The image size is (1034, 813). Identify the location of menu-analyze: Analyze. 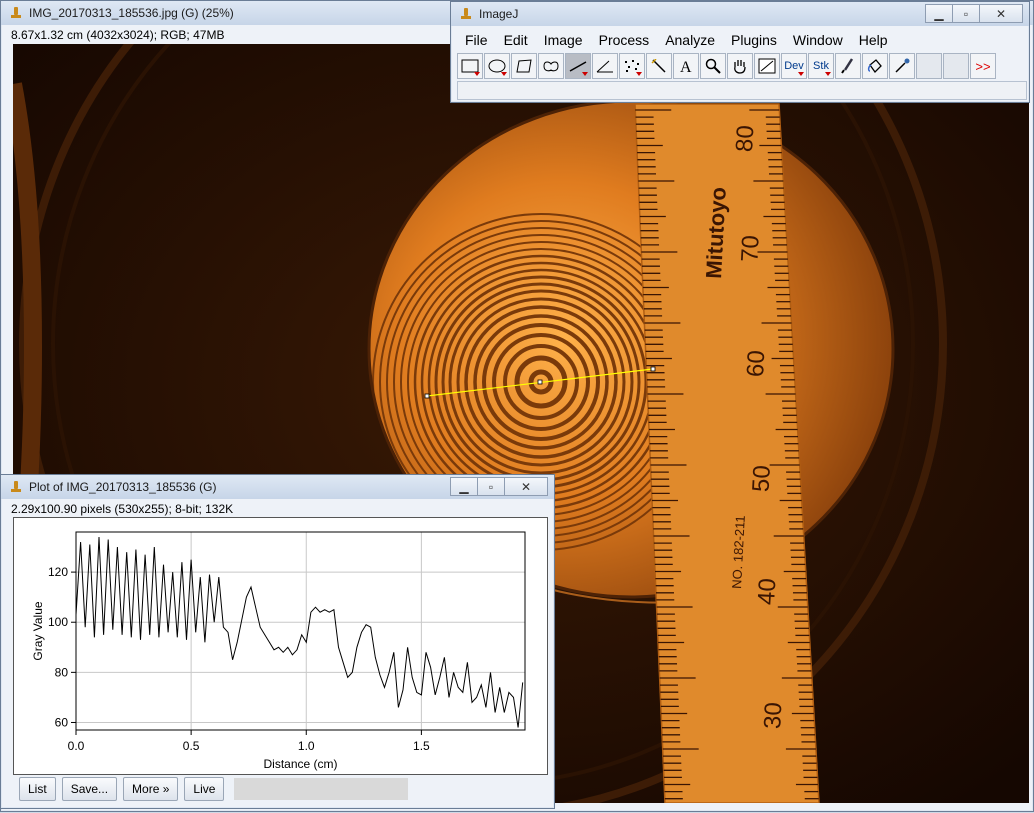
(690, 40).